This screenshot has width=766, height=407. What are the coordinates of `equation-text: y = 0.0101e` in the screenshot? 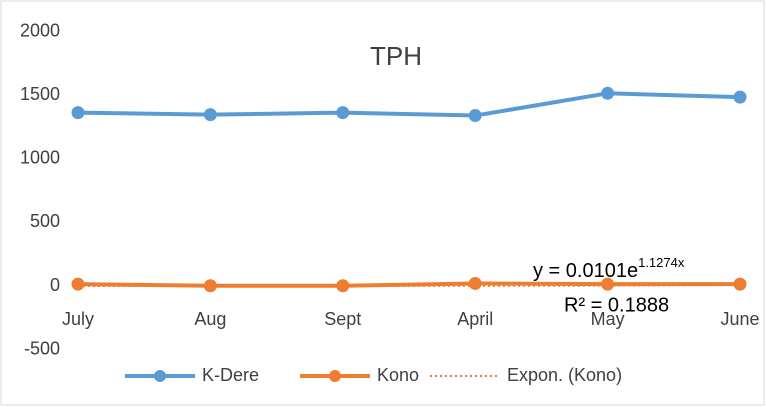 It's located at (585, 271).